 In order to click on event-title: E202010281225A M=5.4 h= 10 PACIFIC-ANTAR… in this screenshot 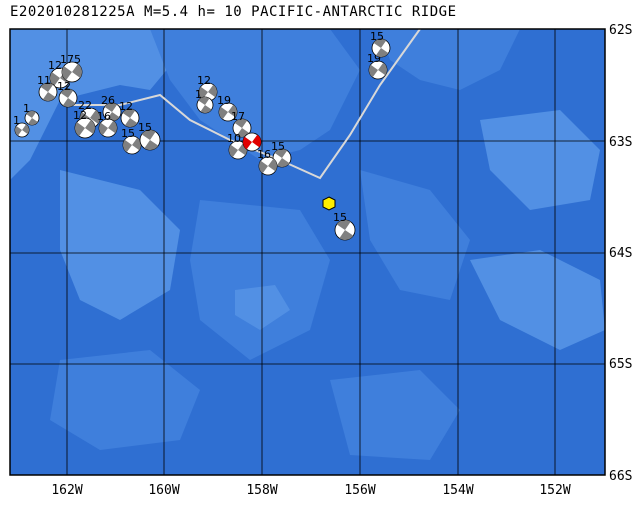, I will do `click(233, 12)`.